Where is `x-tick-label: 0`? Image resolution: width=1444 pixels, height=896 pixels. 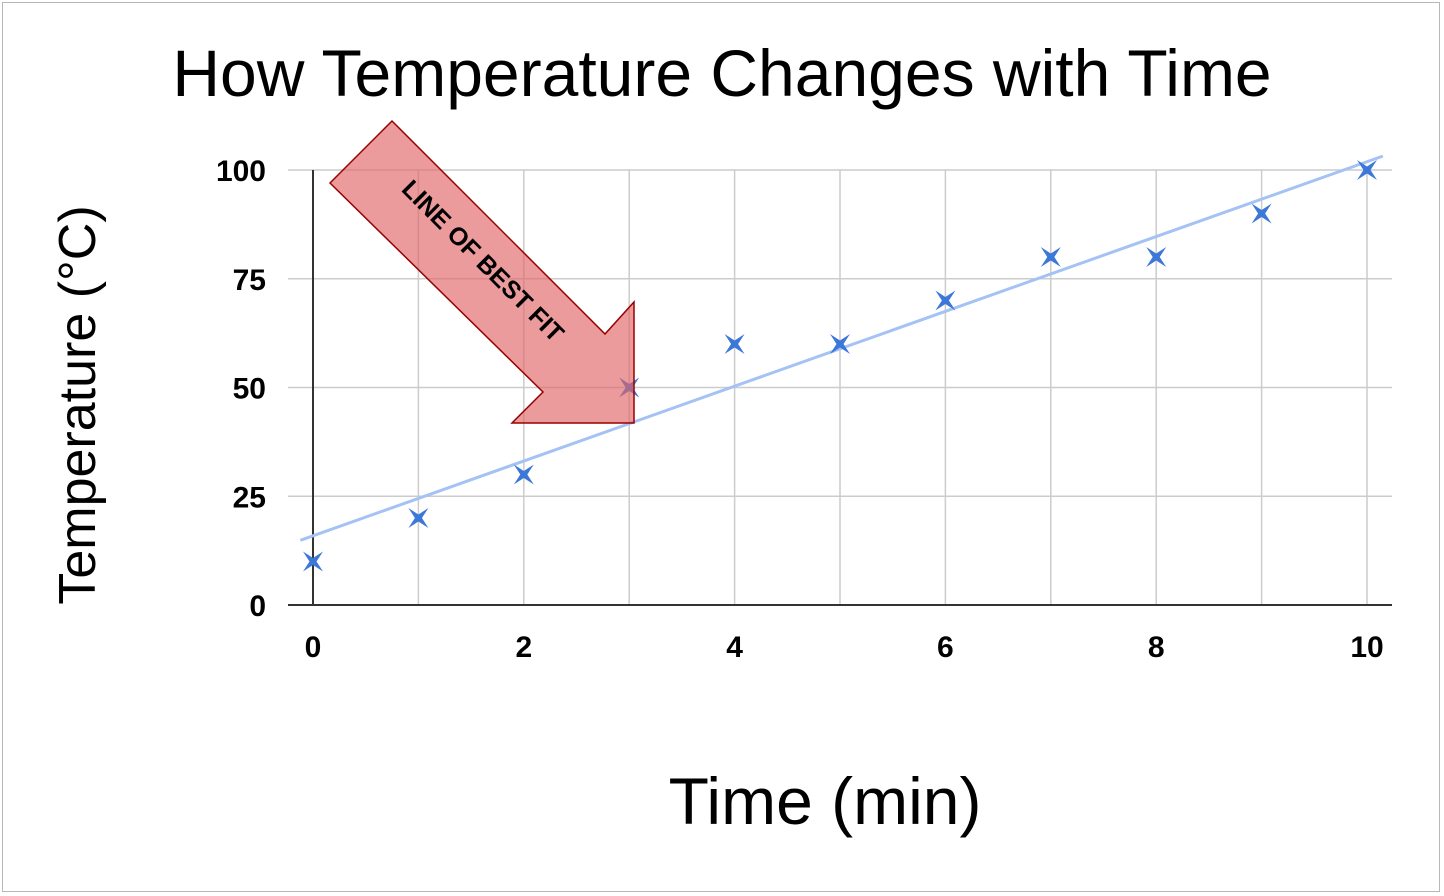
x-tick-label: 0 is located at coordinates (313, 647).